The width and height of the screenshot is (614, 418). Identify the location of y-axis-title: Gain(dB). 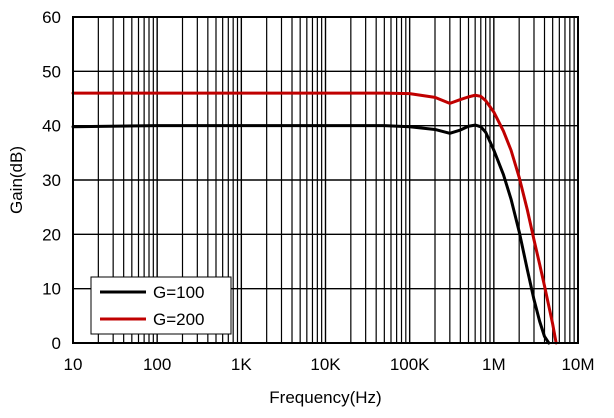
(16, 180).